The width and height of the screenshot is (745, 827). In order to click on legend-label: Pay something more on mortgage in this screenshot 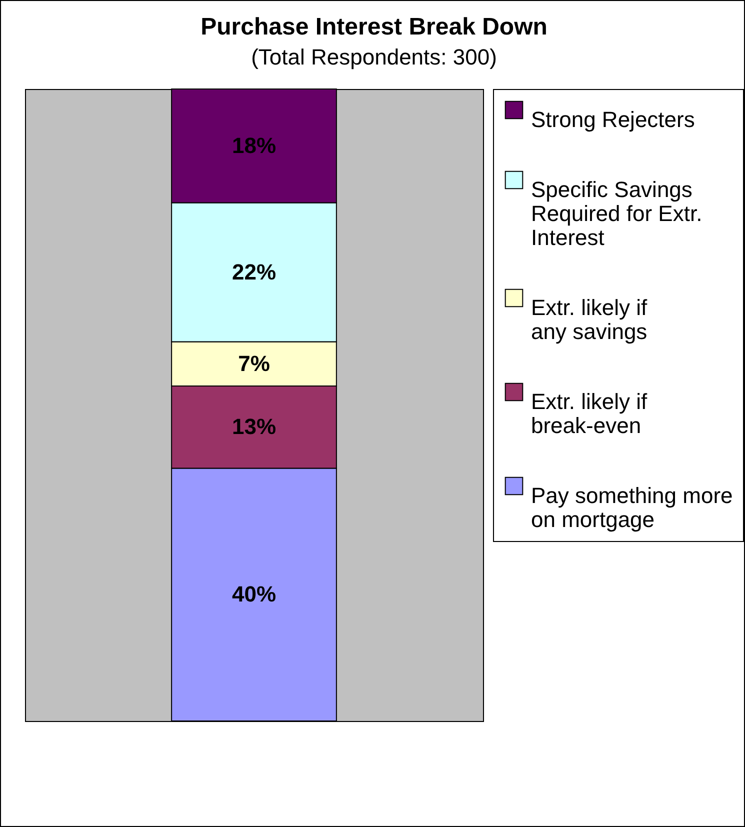, I will do `click(632, 507)`.